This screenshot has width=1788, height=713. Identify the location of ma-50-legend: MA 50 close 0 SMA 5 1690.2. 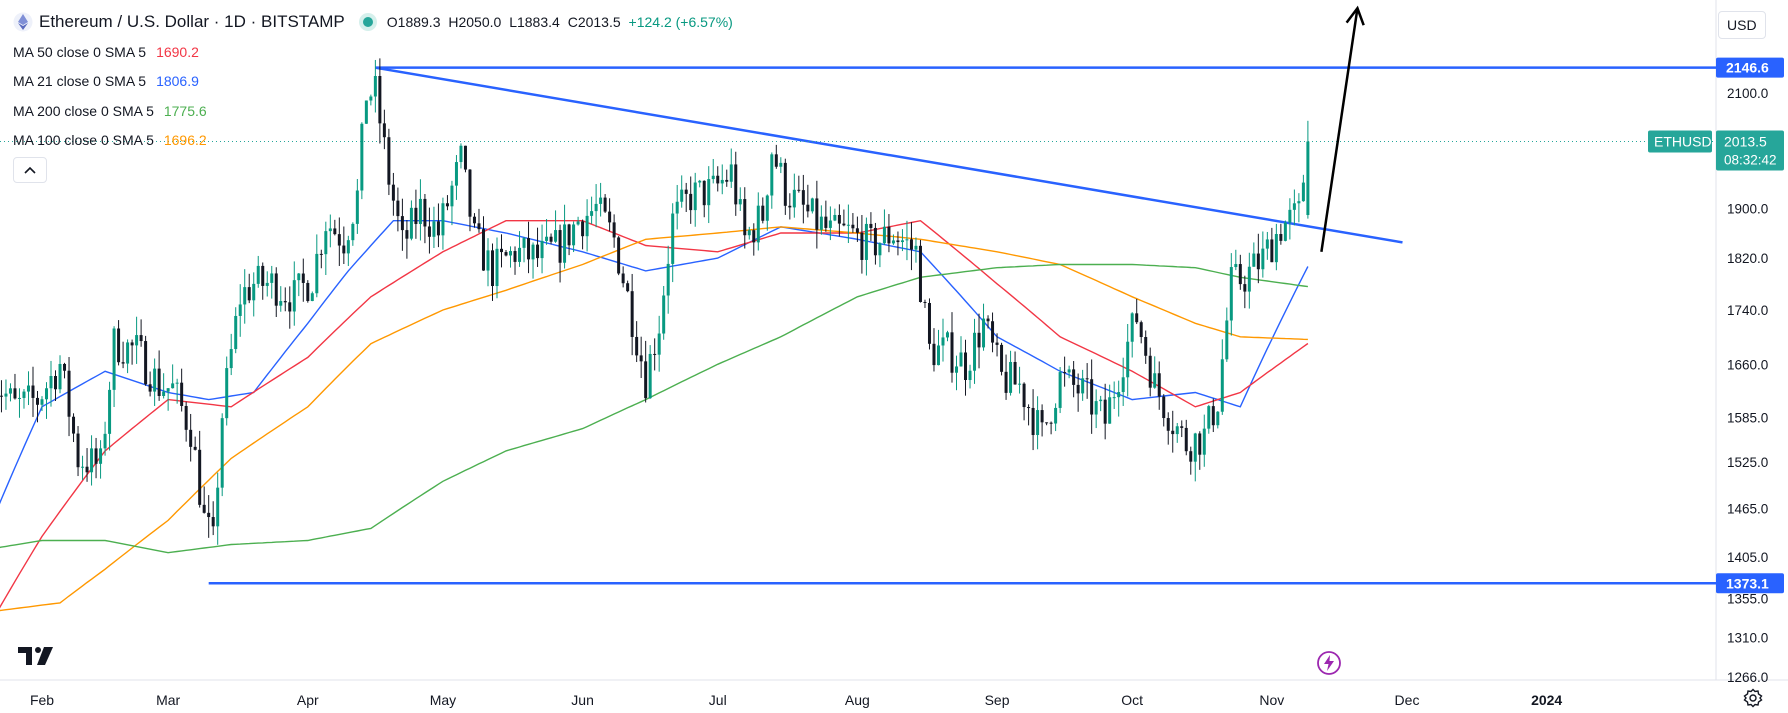
(375, 52).